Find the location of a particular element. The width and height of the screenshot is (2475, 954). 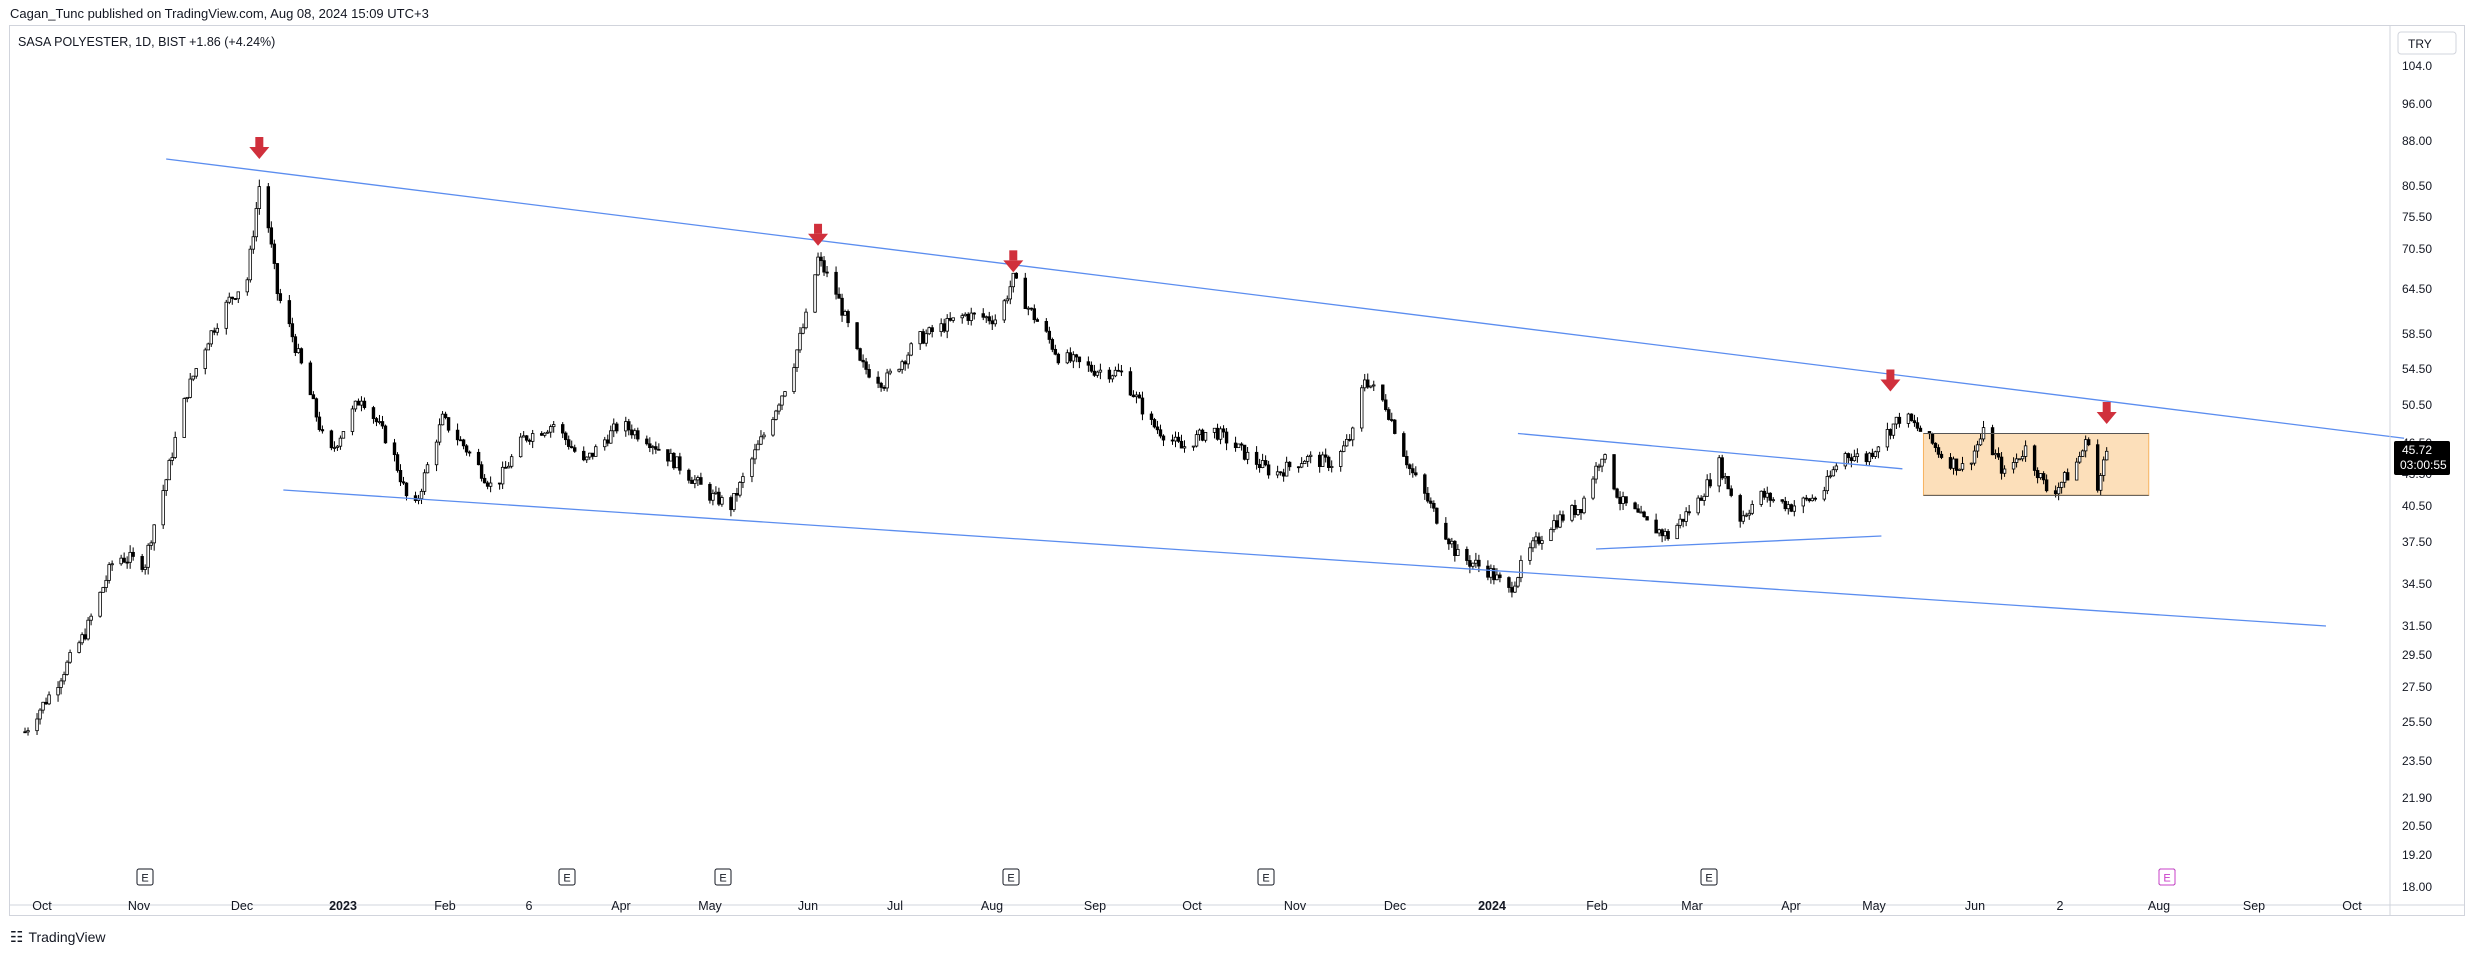

symbol-legend: SASA POLYESTER, 1D, BIST +1.86 (+4.24%) is located at coordinates (147, 42).